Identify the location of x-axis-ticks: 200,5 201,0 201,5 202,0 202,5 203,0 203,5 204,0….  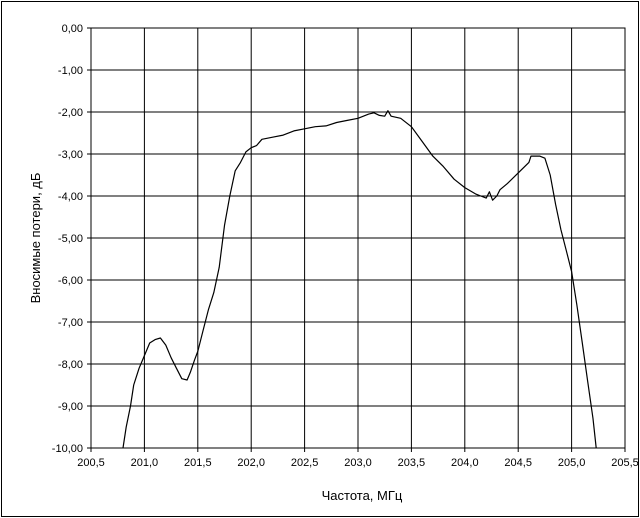
(358, 458).